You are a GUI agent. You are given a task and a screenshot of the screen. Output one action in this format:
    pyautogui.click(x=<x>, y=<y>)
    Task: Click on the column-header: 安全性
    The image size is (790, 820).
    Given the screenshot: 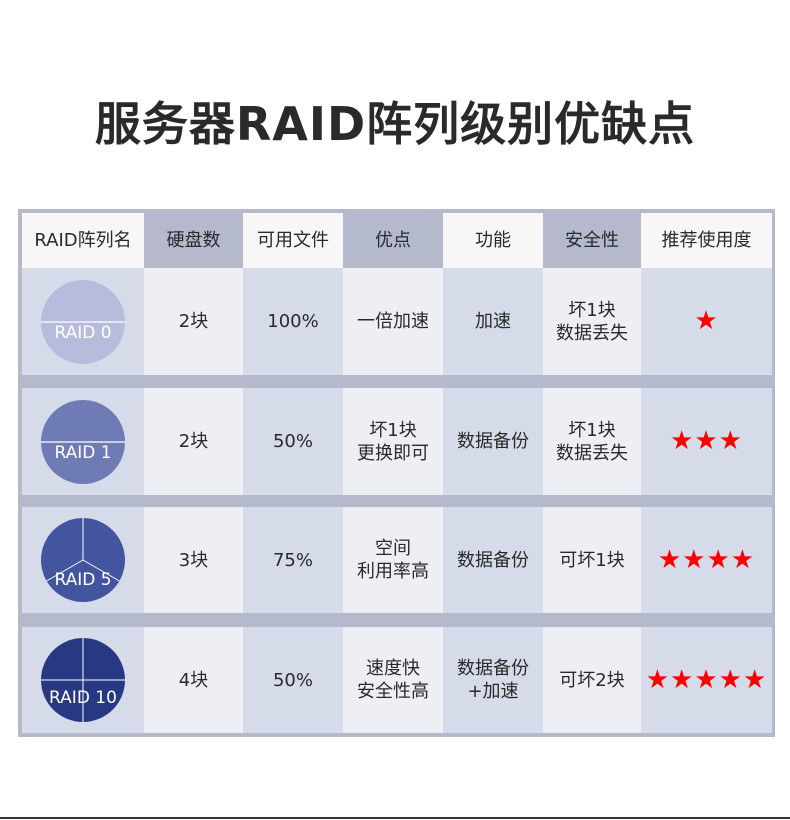 What is the action you would take?
    pyautogui.click(x=592, y=240)
    